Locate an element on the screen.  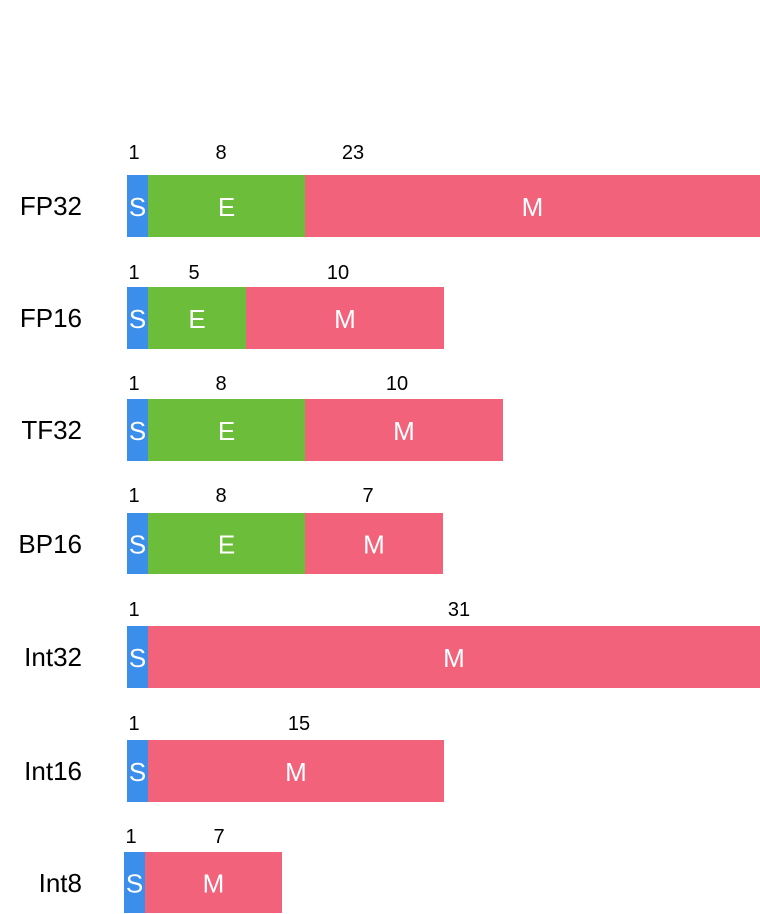
format-name: TF32 is located at coordinates (51, 430).